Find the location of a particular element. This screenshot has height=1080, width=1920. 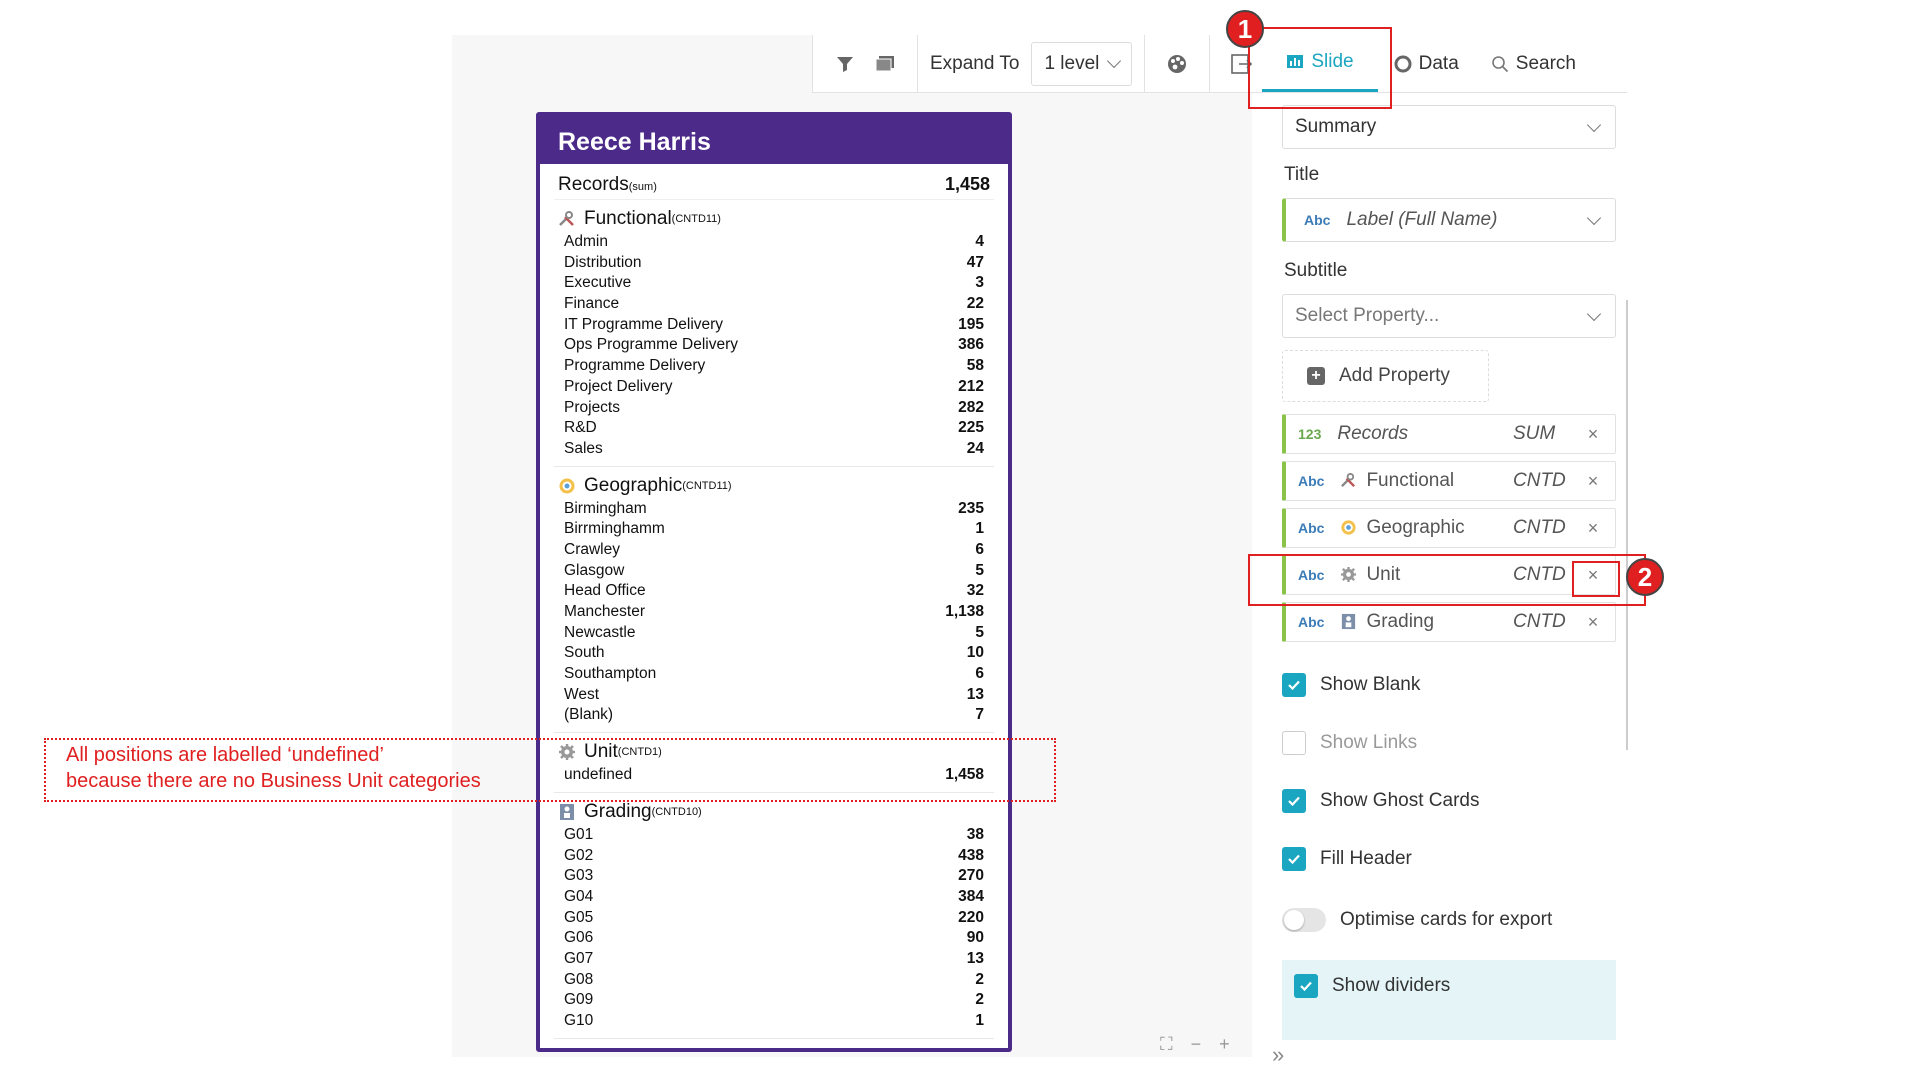

add-property-button: + Add Property is located at coordinates (1385, 376).